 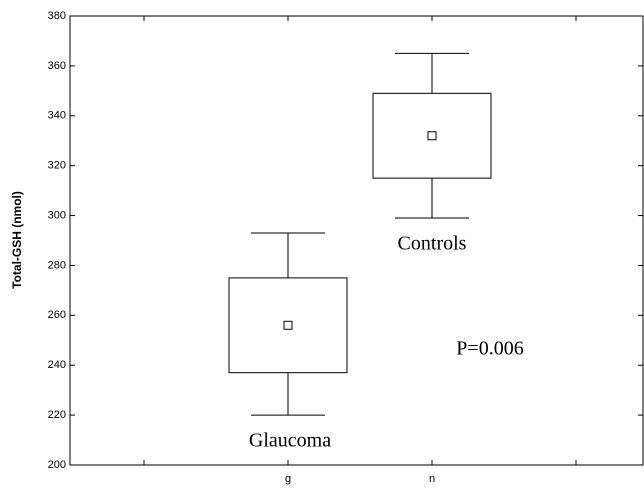 What do you see at coordinates (57, 215) in the screenshot?
I see `y-tick-label: 300` at bounding box center [57, 215].